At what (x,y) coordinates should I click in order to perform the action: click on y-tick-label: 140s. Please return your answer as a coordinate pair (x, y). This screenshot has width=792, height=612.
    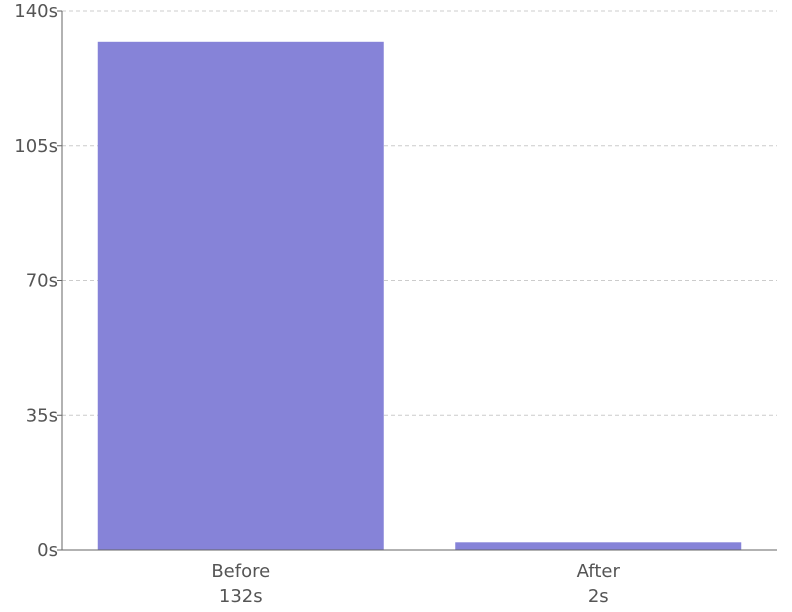
    Looking at the image, I should click on (36, 11).